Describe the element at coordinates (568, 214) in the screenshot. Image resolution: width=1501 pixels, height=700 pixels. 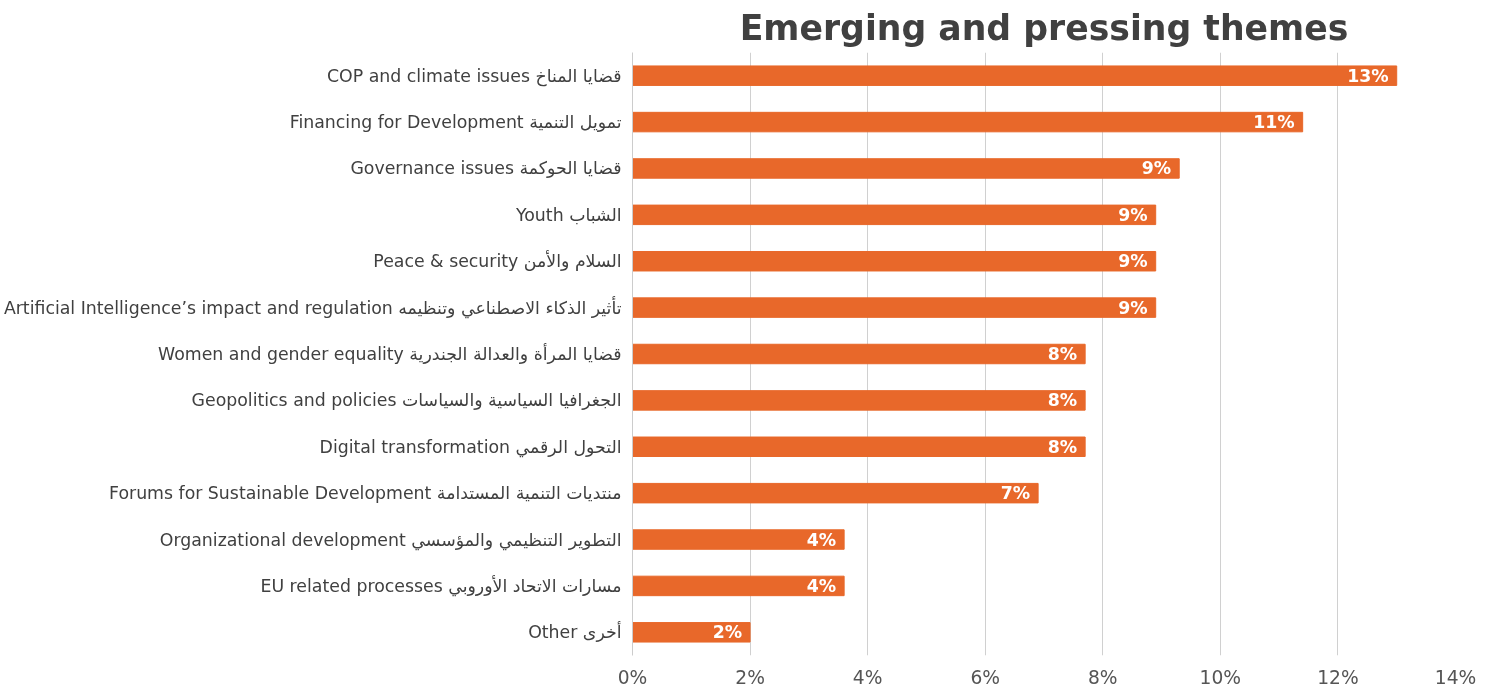
I see `y-tick-label: Youth الشباب` at that location.